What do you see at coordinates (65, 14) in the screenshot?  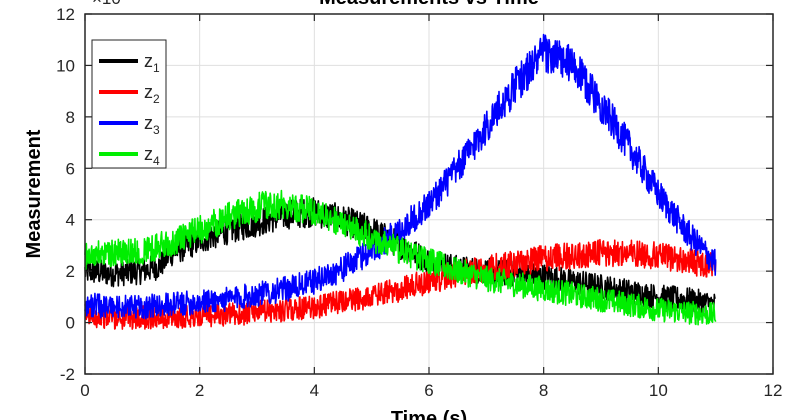 I see `y-tick-label: 12` at bounding box center [65, 14].